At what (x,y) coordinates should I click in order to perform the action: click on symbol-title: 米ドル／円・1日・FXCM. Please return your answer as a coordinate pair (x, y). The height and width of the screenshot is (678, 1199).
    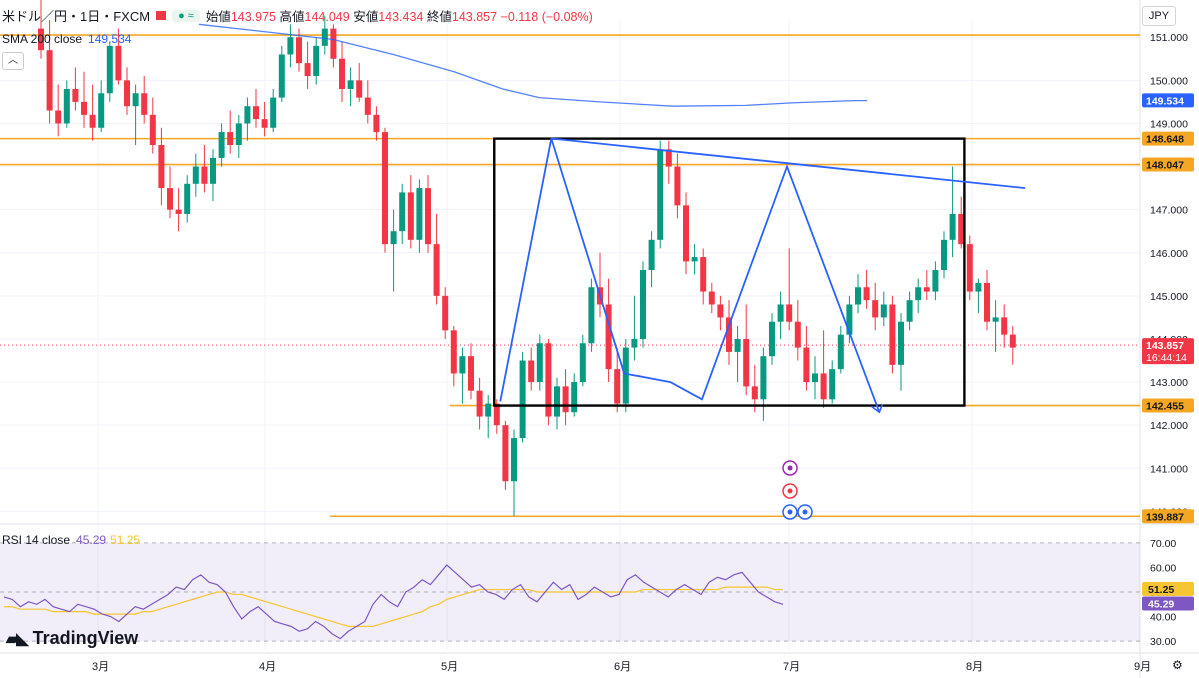
    Looking at the image, I should click on (76, 16).